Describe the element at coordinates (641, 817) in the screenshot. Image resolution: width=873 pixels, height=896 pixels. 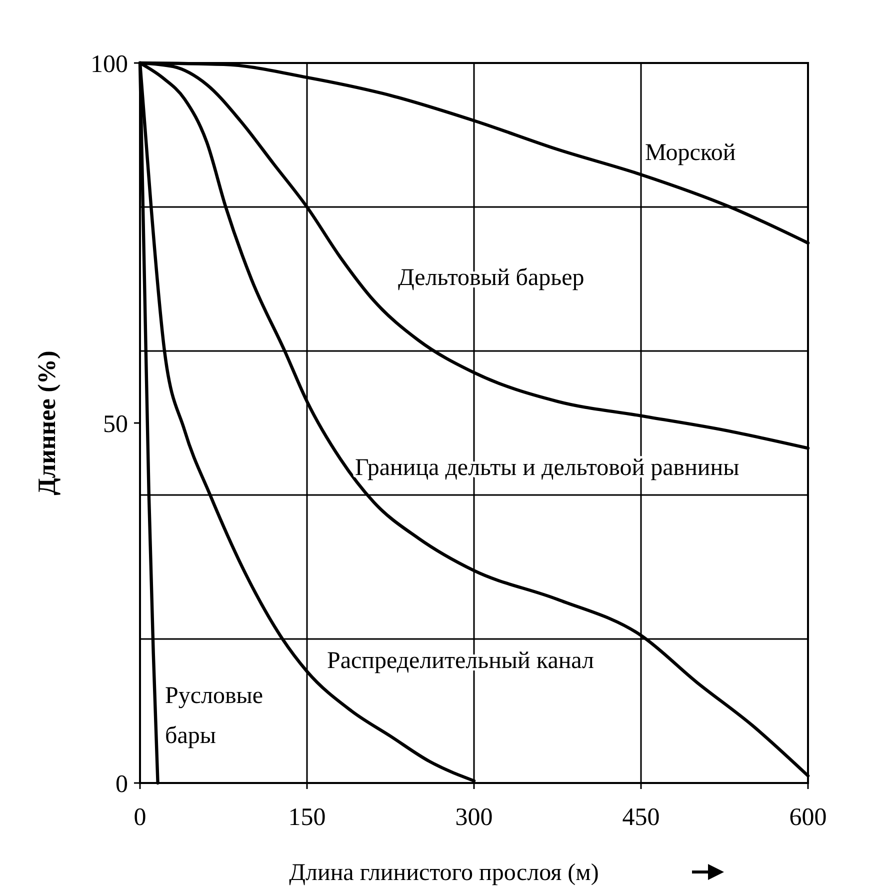
I see `x-tick-label: 450` at that location.